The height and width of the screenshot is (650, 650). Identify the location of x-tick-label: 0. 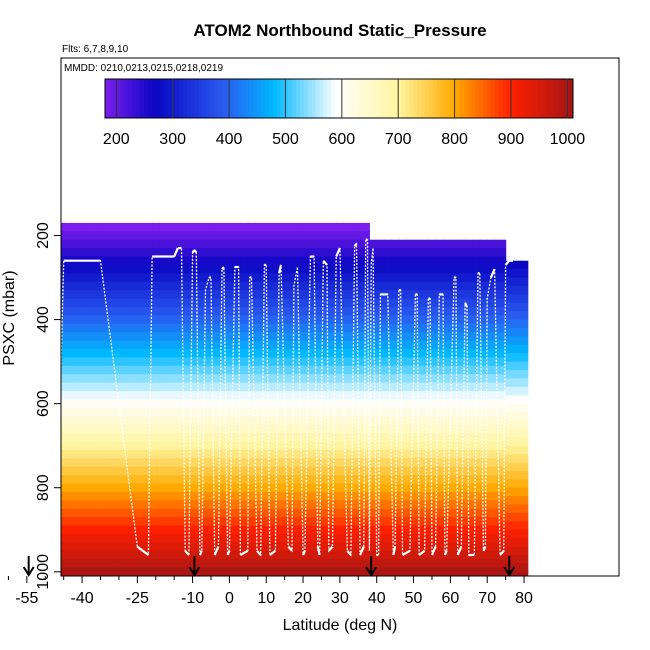
(229, 598).